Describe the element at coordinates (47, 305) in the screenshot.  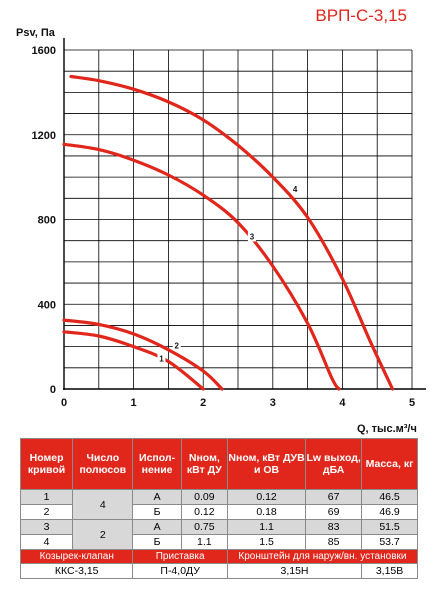
I see `y-tick-label: 400` at that location.